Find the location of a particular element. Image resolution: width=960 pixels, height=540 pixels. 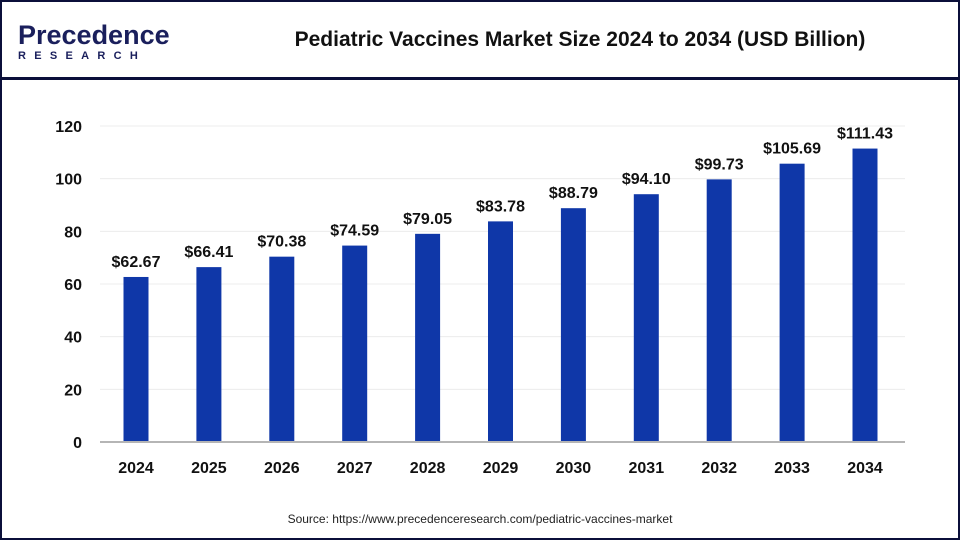

x-tick-label: 2030 is located at coordinates (574, 468).